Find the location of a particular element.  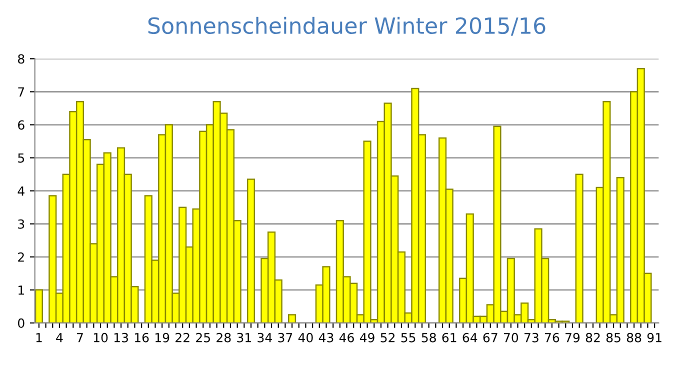

y-tick-label: 7 is located at coordinates (21, 91).